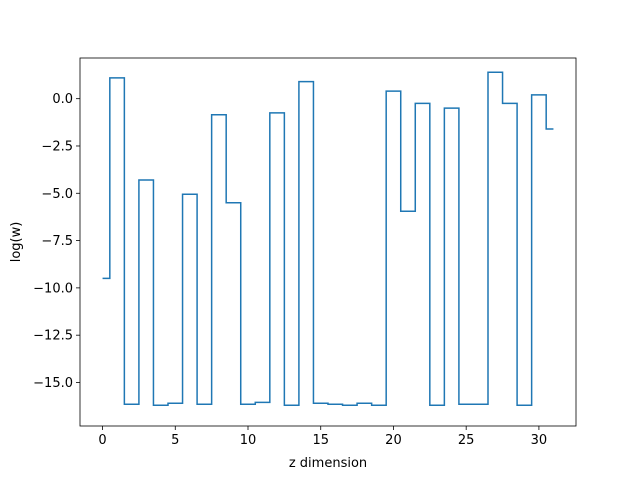 The width and height of the screenshot is (640, 480). Describe the element at coordinates (53, 336) in the screenshot. I see `y-tick-label: −12.5` at that location.